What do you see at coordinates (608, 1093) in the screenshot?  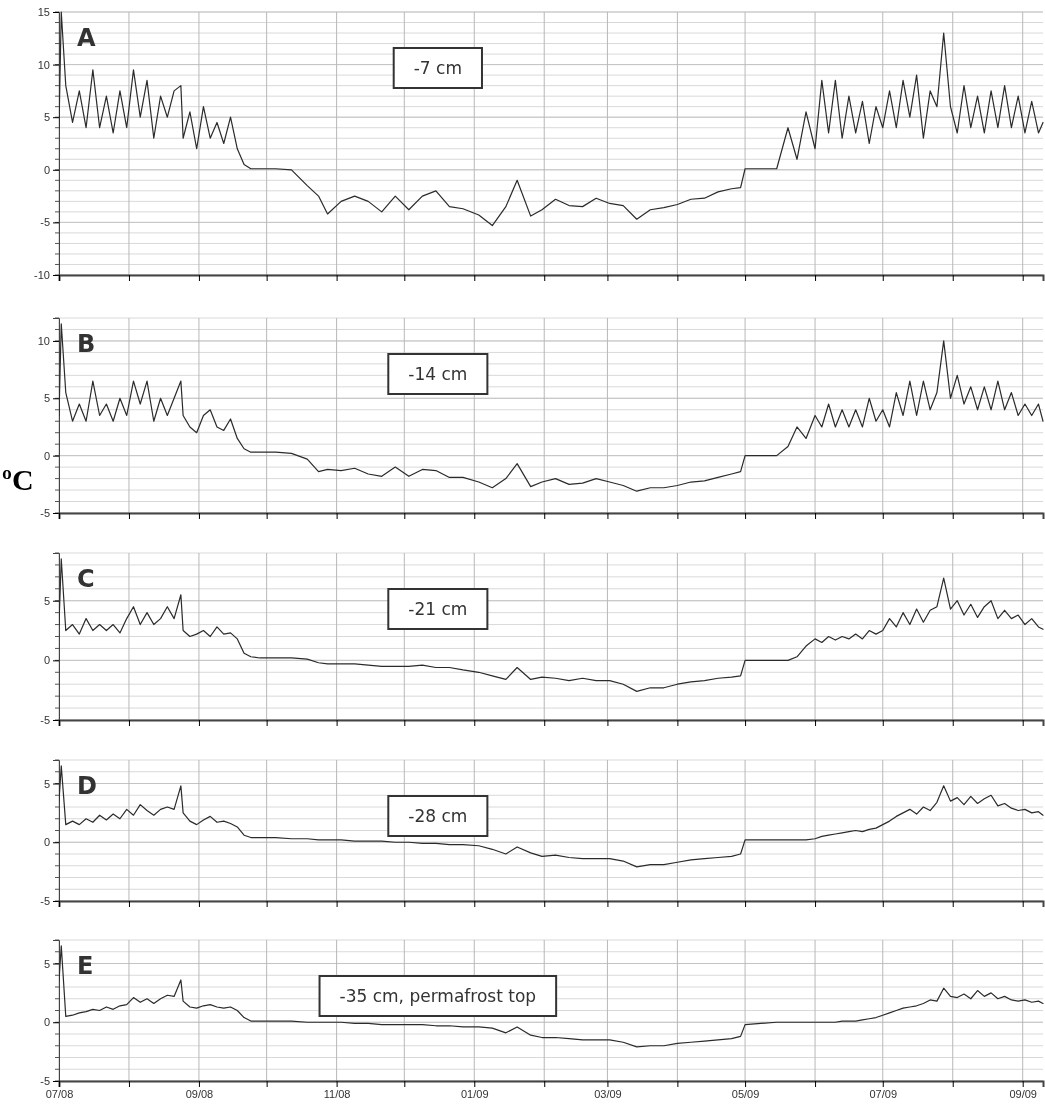 I see `x-tick-label: 03/09` at bounding box center [608, 1093].